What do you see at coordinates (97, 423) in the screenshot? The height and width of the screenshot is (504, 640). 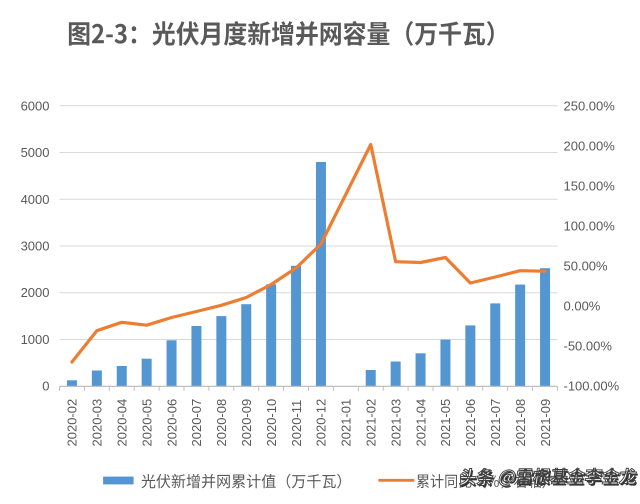 I see `svg-text: 2020-03` at bounding box center [97, 423].